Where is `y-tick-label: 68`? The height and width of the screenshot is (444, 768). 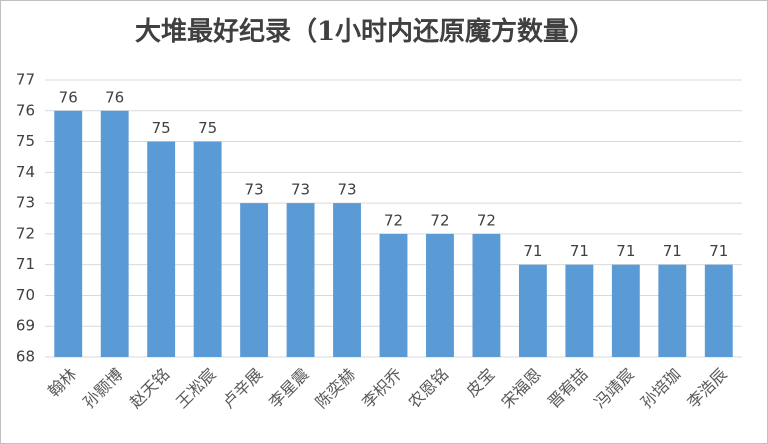
y-tick-label: 68 is located at coordinates (25, 357).